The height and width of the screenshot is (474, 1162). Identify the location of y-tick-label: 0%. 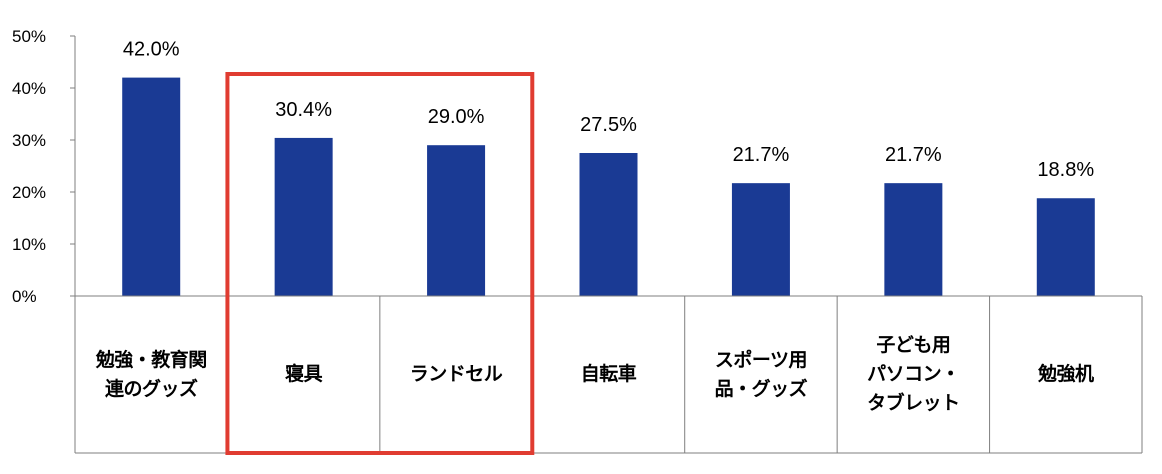
(24, 296).